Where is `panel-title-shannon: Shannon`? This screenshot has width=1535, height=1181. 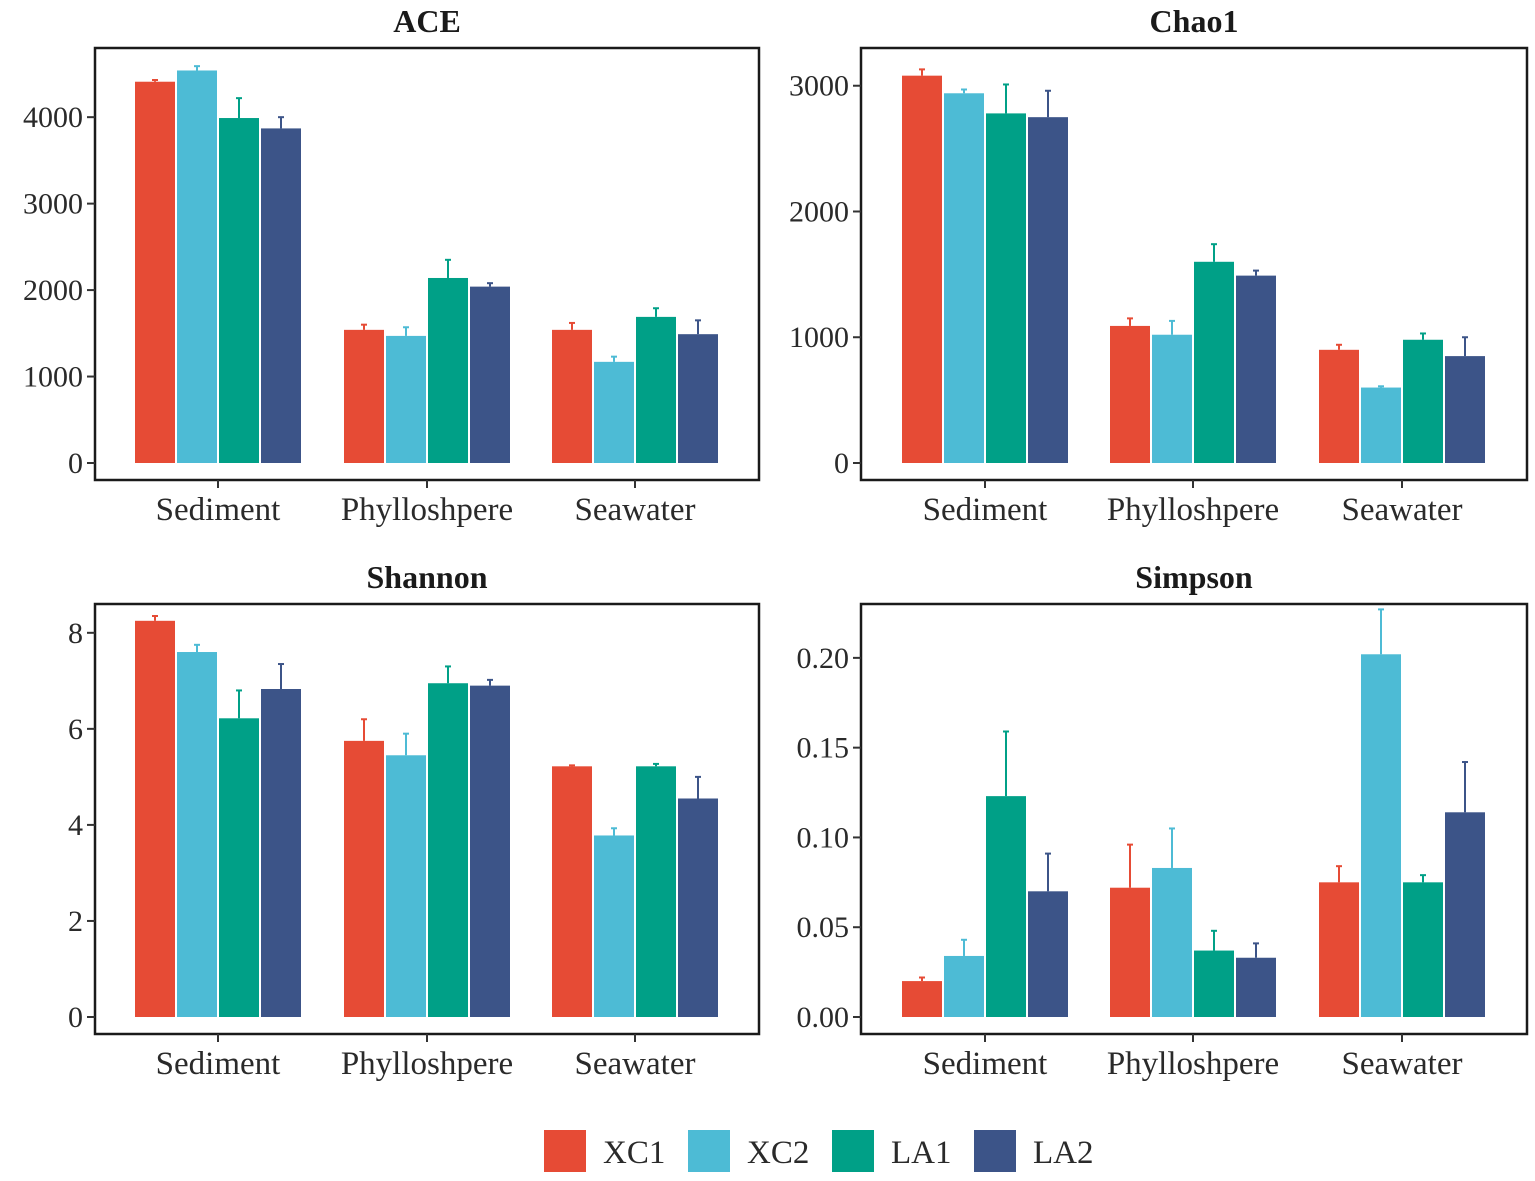
panel-title-shannon: Shannon is located at coordinates (427, 577).